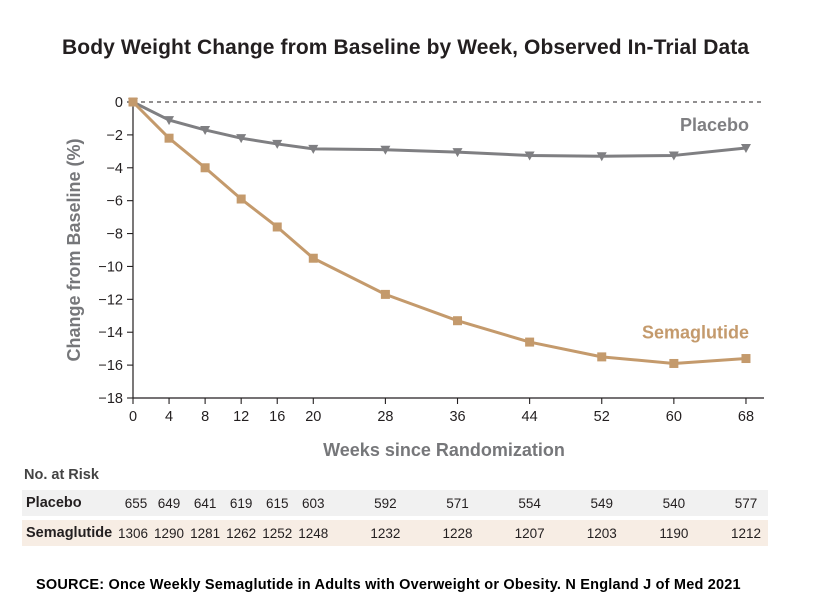 This screenshot has height=611, width=820. What do you see at coordinates (61, 475) in the screenshot?
I see `risk-table-header: No. at Risk` at bounding box center [61, 475].